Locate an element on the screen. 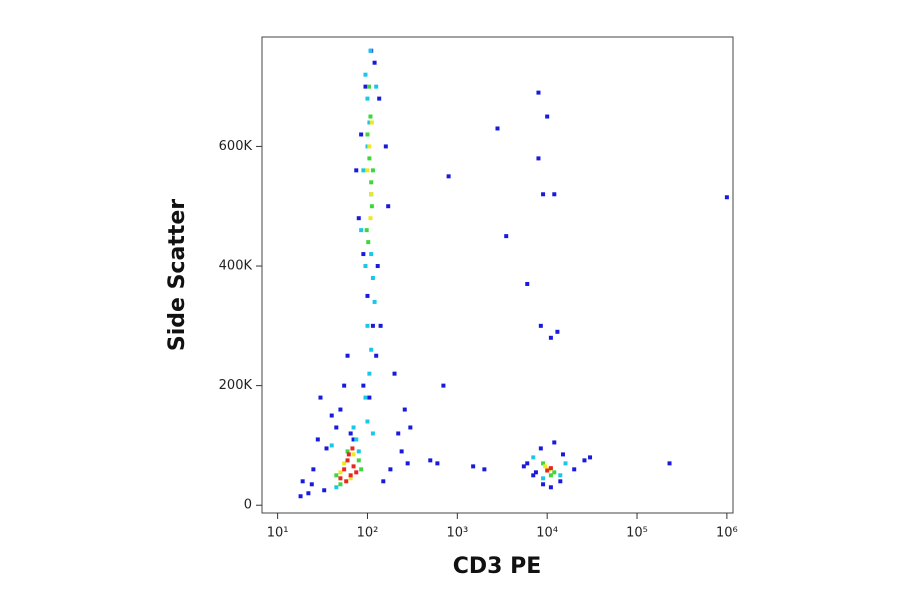 Image resolution: width=900 pixels, height=594 pixels. x-axis-title: CD3 PE is located at coordinates (497, 566).